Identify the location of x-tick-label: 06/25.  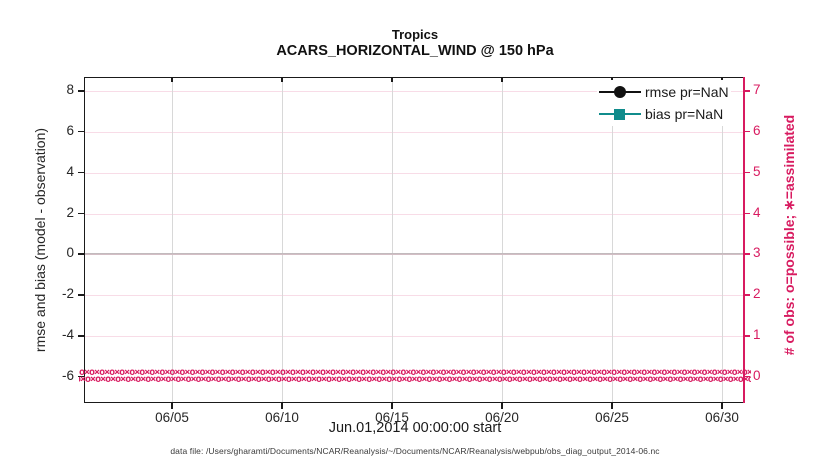
(612, 417).